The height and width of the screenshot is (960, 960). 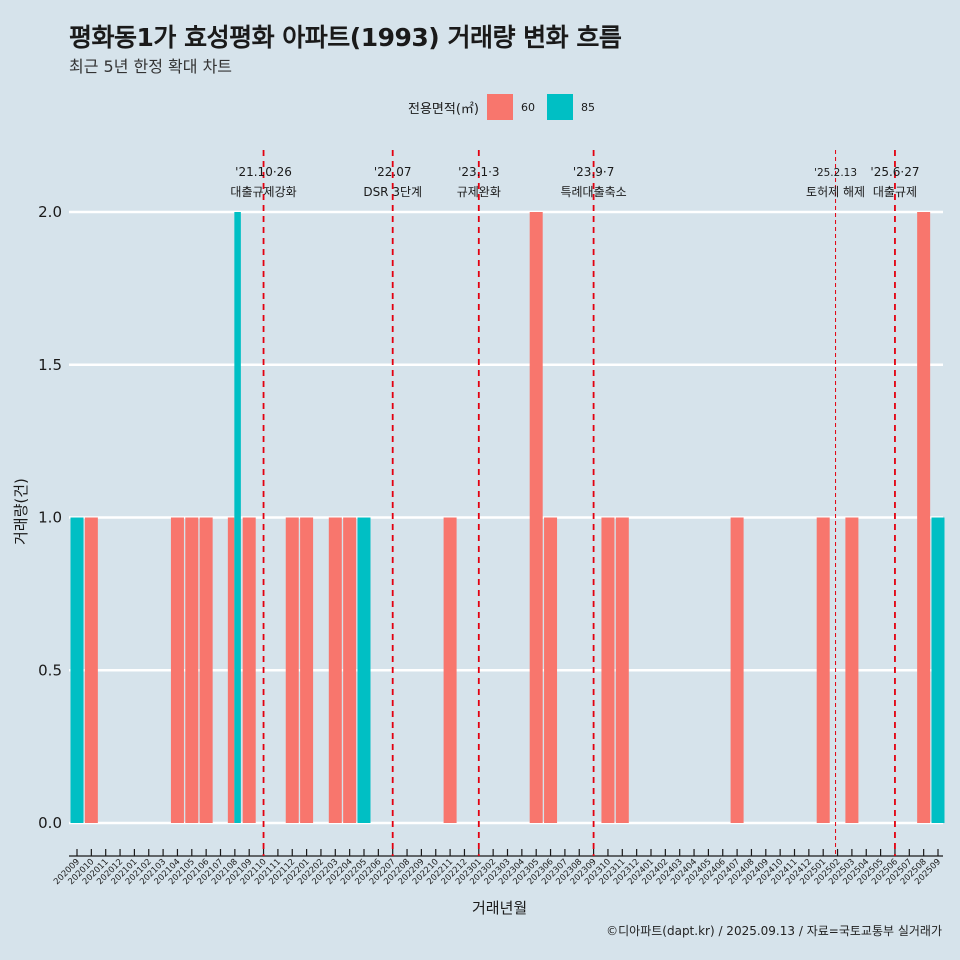 What do you see at coordinates (263, 192) in the screenshot?
I see `event-name-label: 대출규제강화` at bounding box center [263, 192].